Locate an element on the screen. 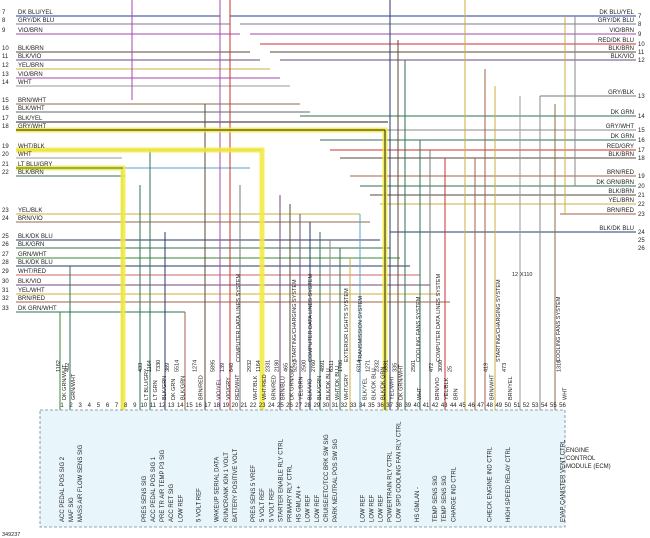  pin-number-54: 54 is located at coordinates (544, 406).